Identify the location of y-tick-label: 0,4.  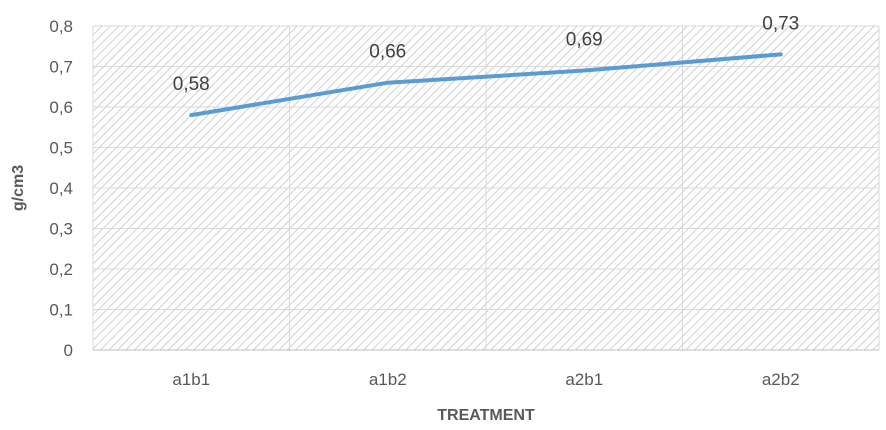
(61, 188).